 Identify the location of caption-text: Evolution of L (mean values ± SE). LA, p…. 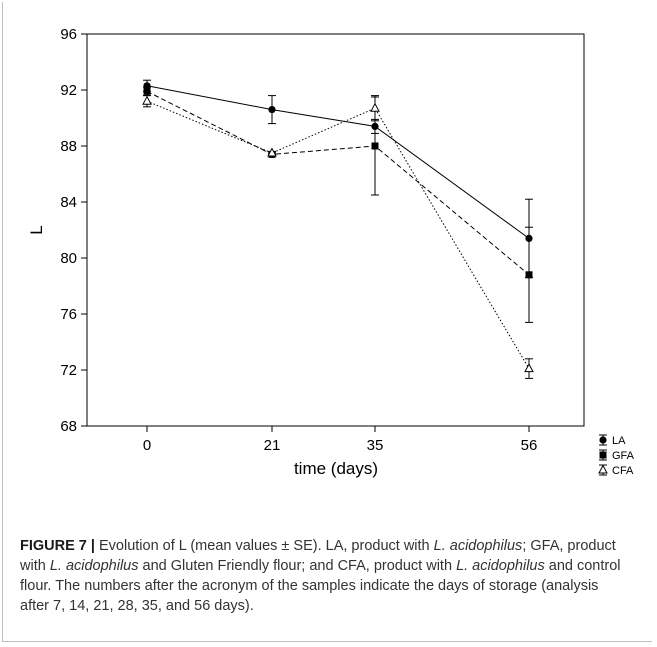
(320, 576).